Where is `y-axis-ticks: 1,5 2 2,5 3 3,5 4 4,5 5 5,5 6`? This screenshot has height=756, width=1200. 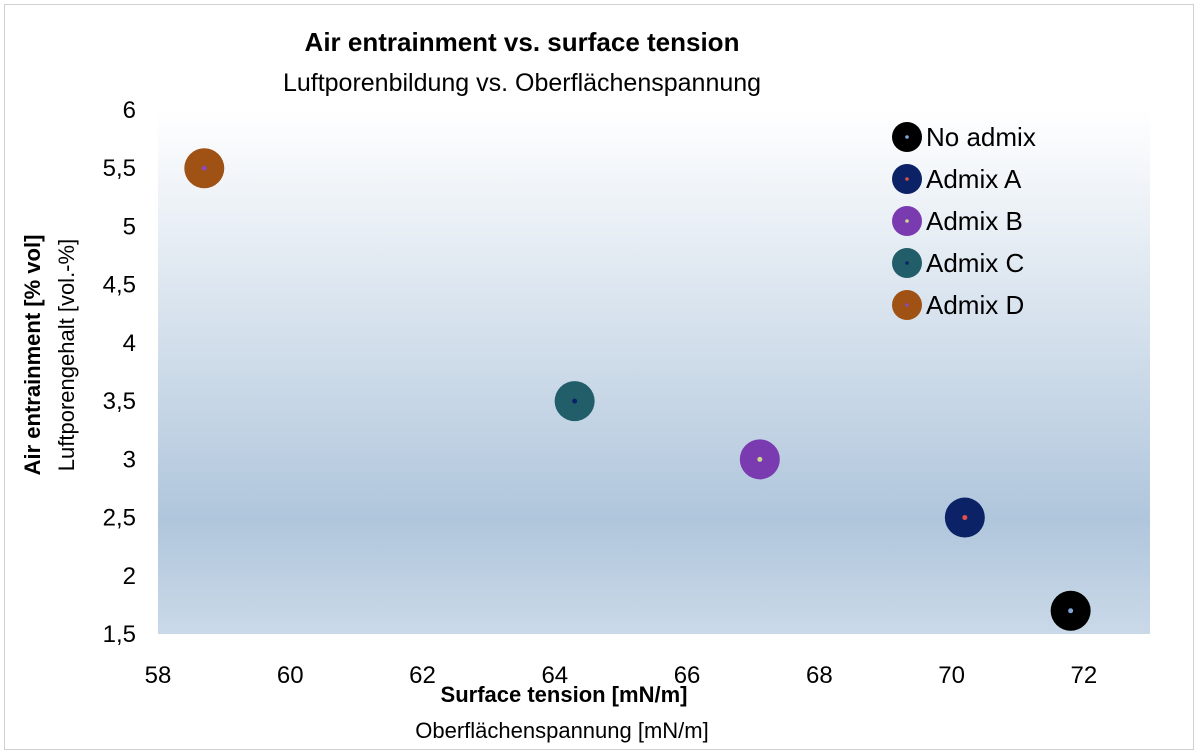 y-axis-ticks: 1,5 2 2,5 3 3,5 4 4,5 5 5,5 6 is located at coordinates (119, 372).